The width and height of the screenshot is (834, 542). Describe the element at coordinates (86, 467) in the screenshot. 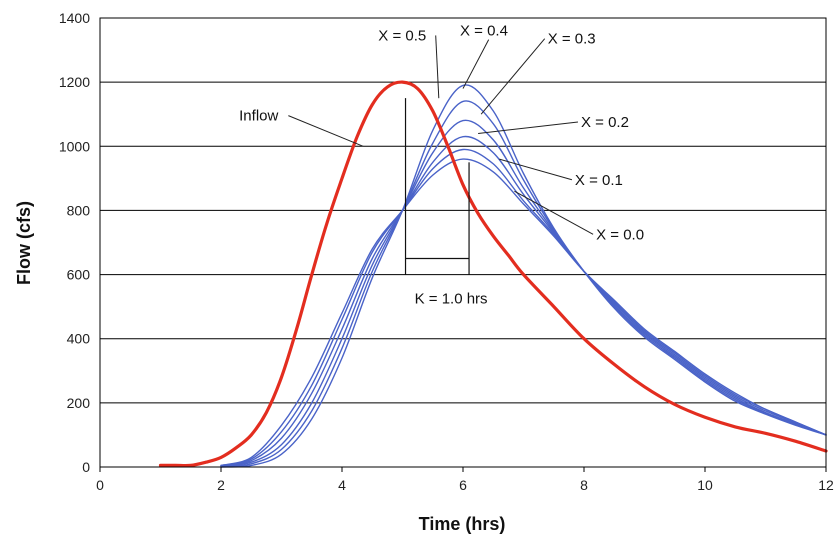

I see `y-tick-label: 0` at that location.